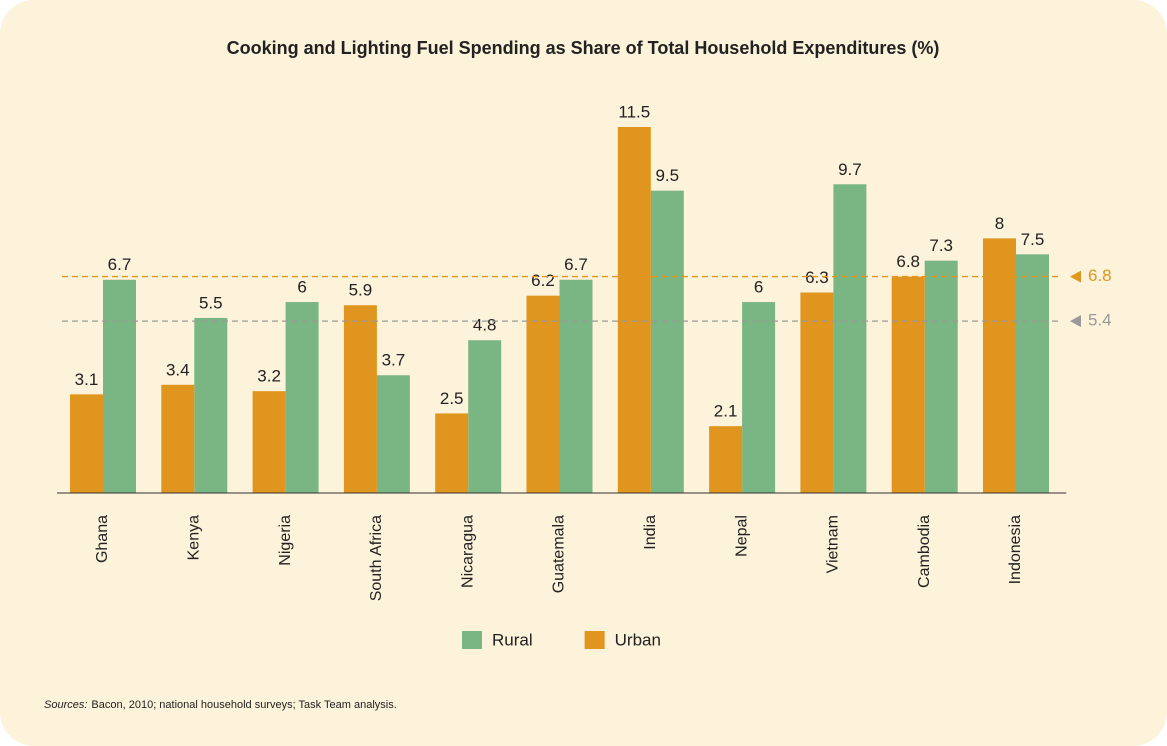  I want to click on x-tick-label: India, so click(650, 532).